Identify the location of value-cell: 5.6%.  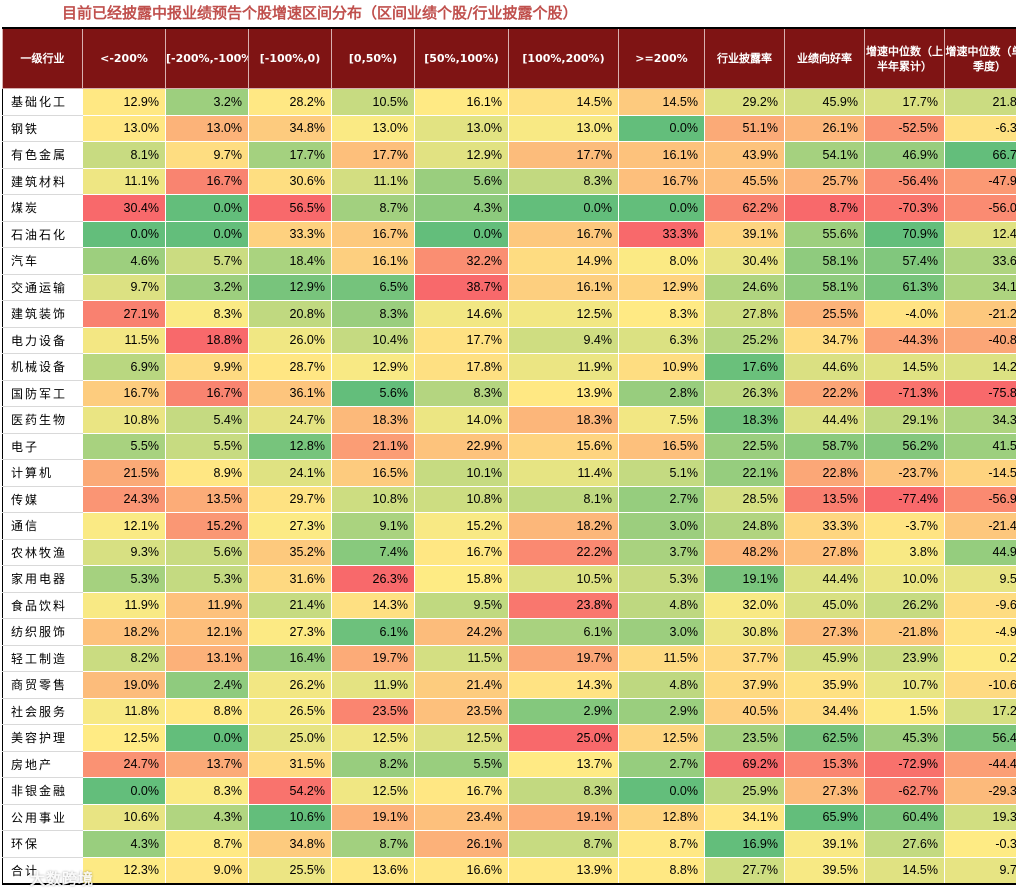
(461, 181).